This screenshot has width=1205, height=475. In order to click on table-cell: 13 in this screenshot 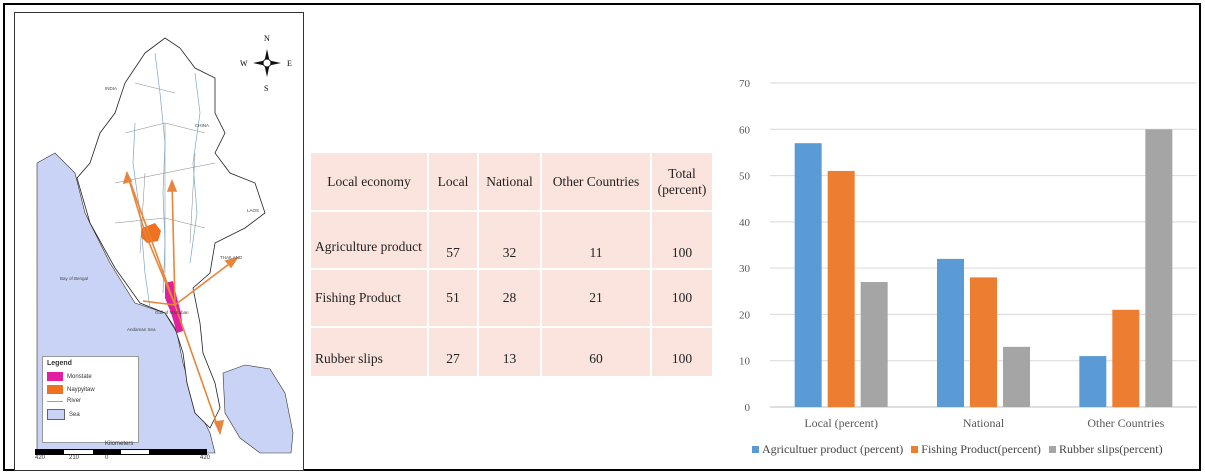, I will do `click(509, 352)`.